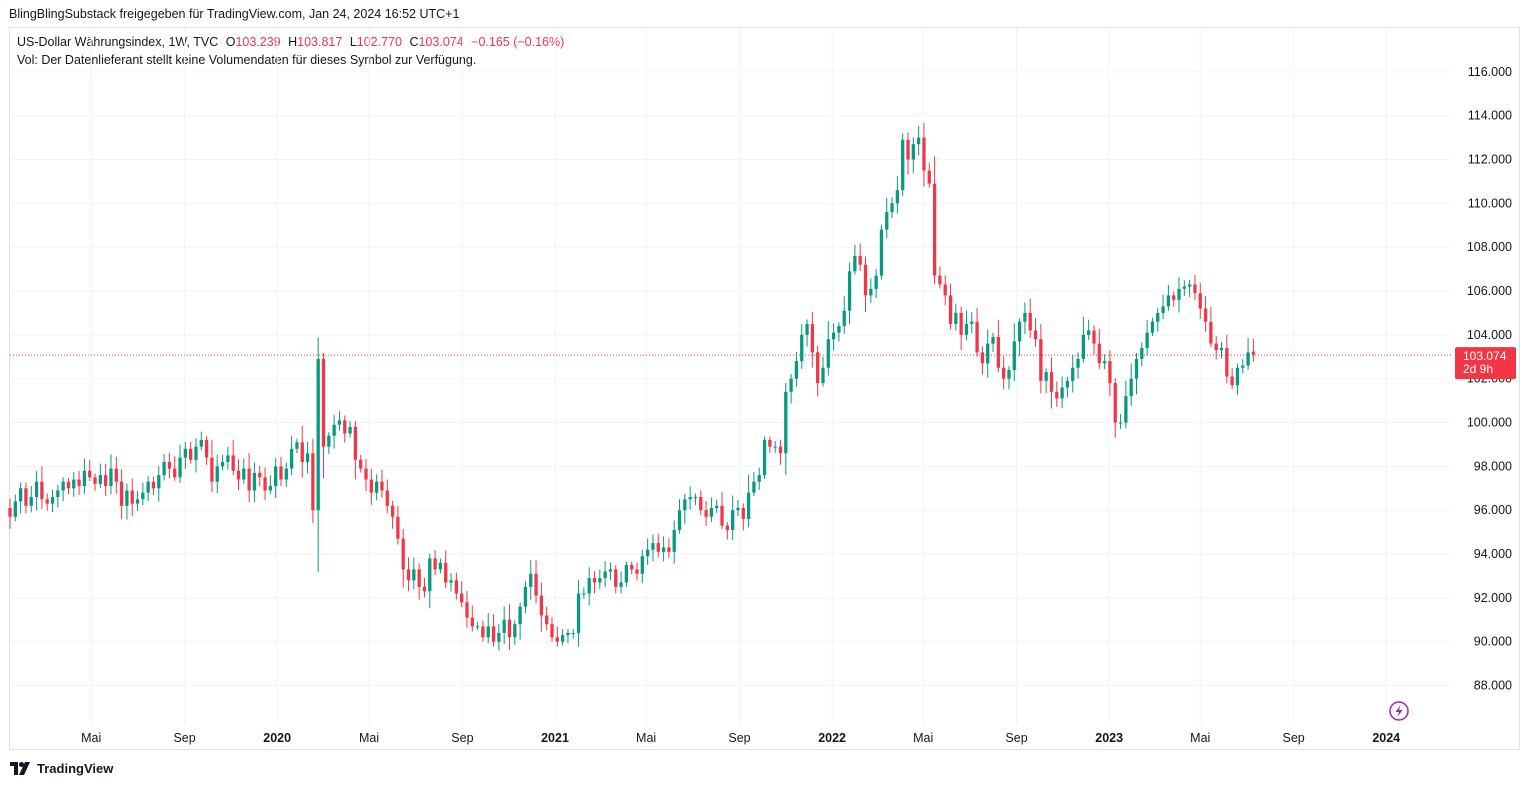  I want to click on lightning-icon, so click(1399, 711).